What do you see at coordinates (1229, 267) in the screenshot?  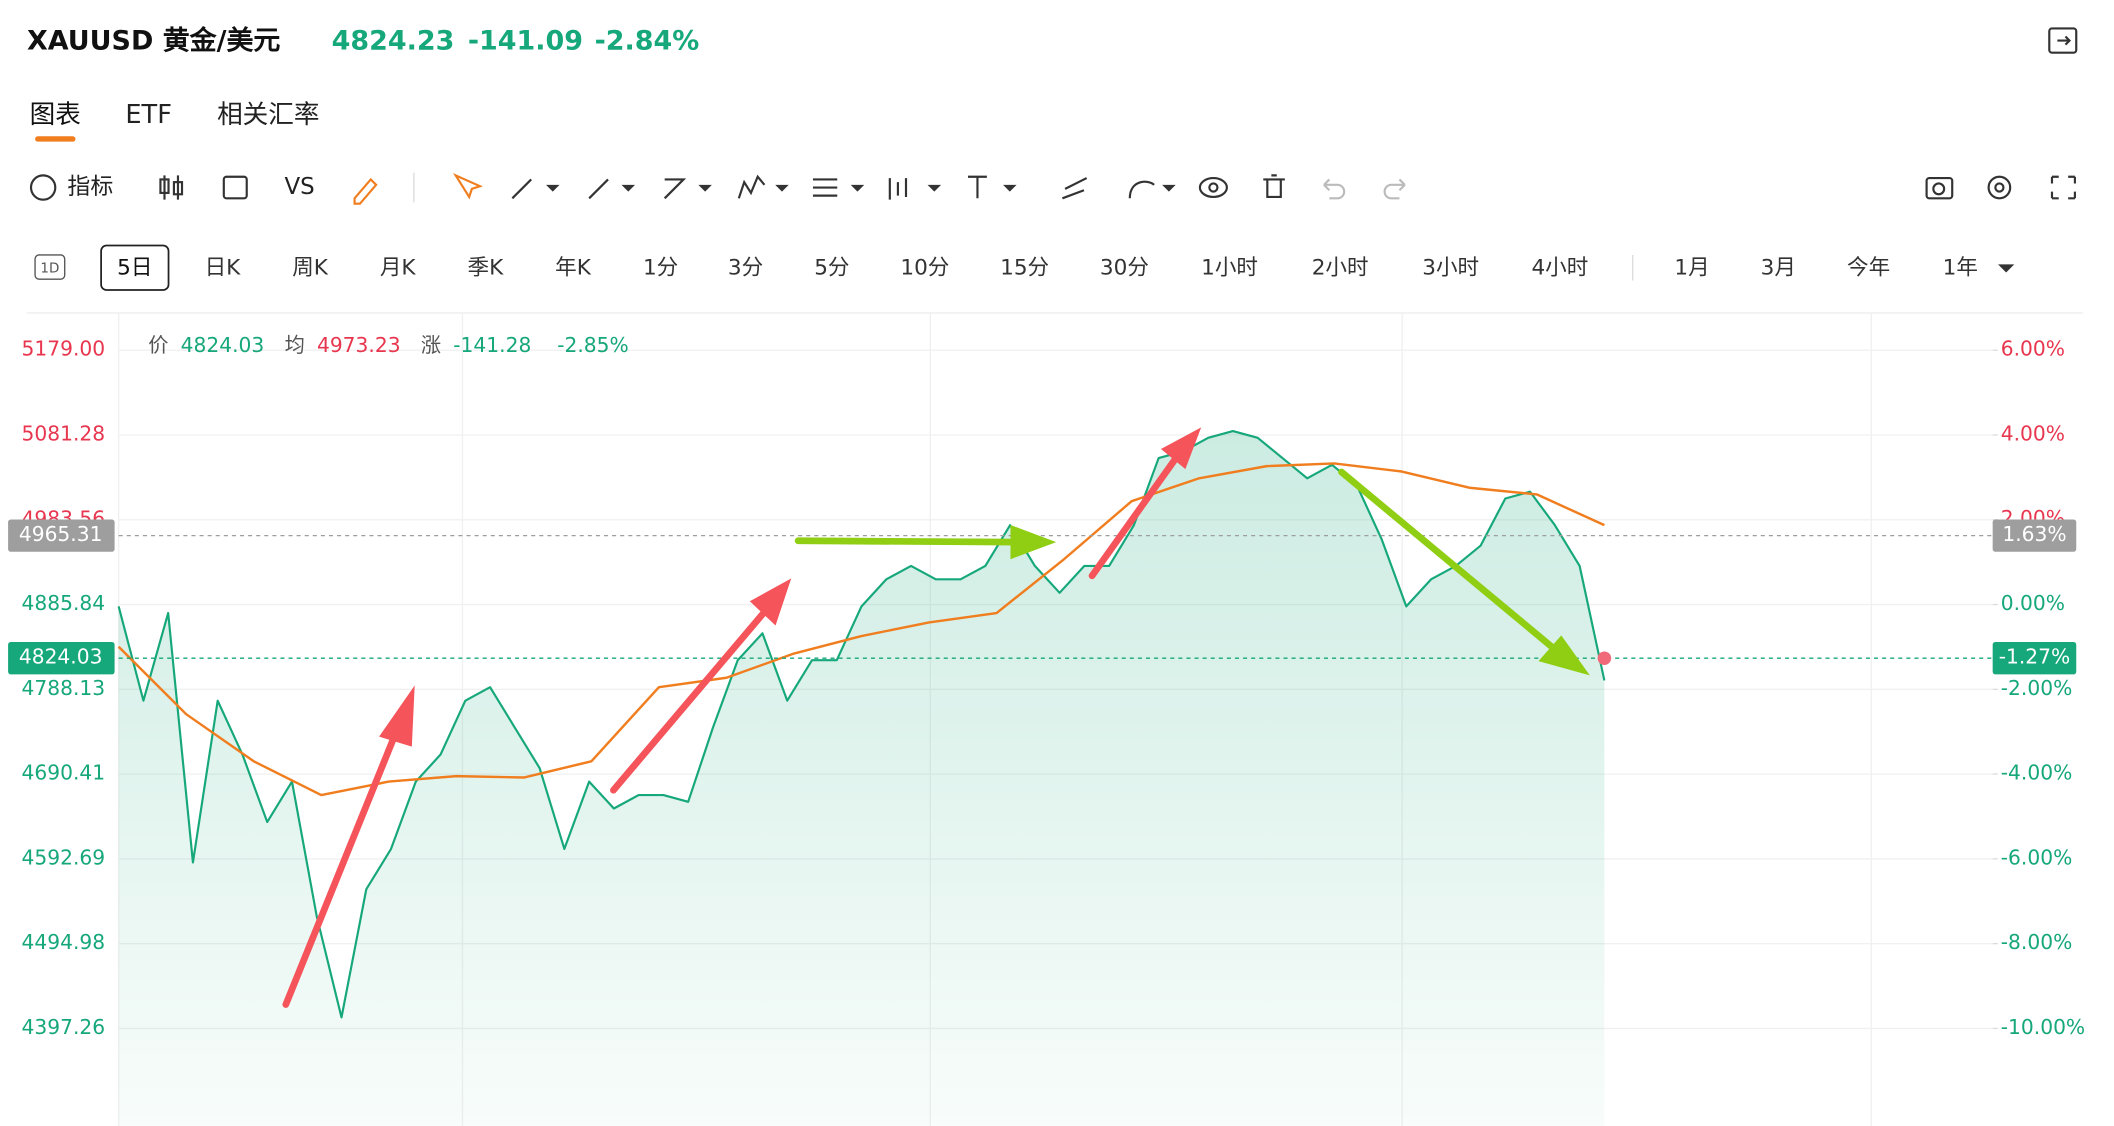 I see `timeframe: 1小时` at bounding box center [1229, 267].